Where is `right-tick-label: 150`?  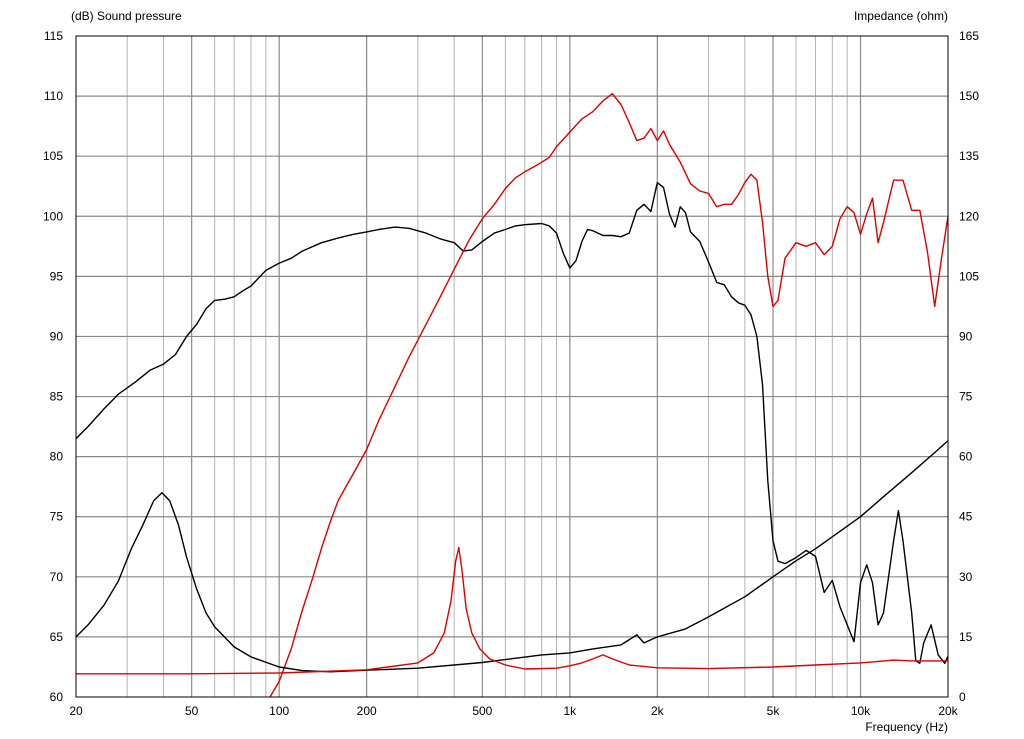
right-tick-label: 150 is located at coordinates (969, 96).